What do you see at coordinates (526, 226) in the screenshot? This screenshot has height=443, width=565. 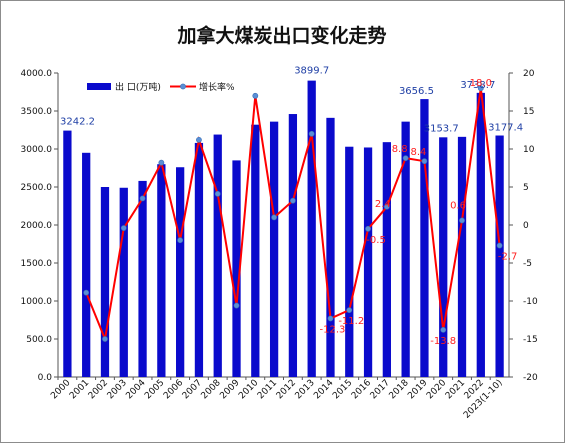 I see `y-right-tick-label: 0` at bounding box center [526, 226].